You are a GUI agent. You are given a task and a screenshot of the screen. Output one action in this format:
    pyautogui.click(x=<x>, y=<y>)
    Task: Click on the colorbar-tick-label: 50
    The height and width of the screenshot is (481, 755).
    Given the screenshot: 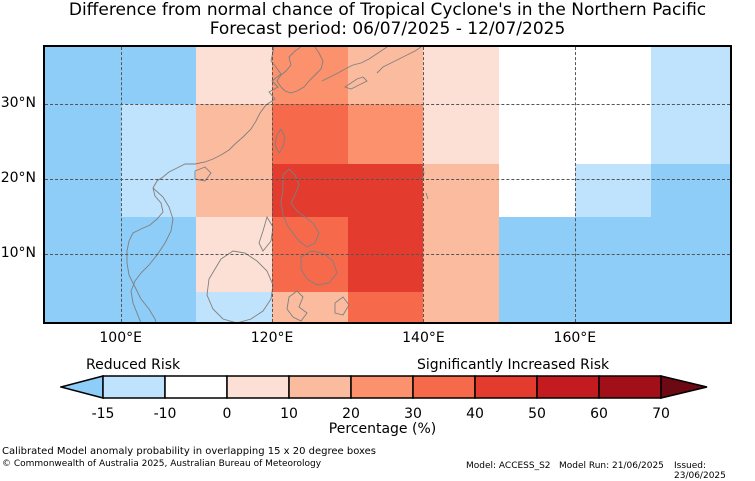 What is the action you would take?
    pyautogui.click(x=537, y=414)
    